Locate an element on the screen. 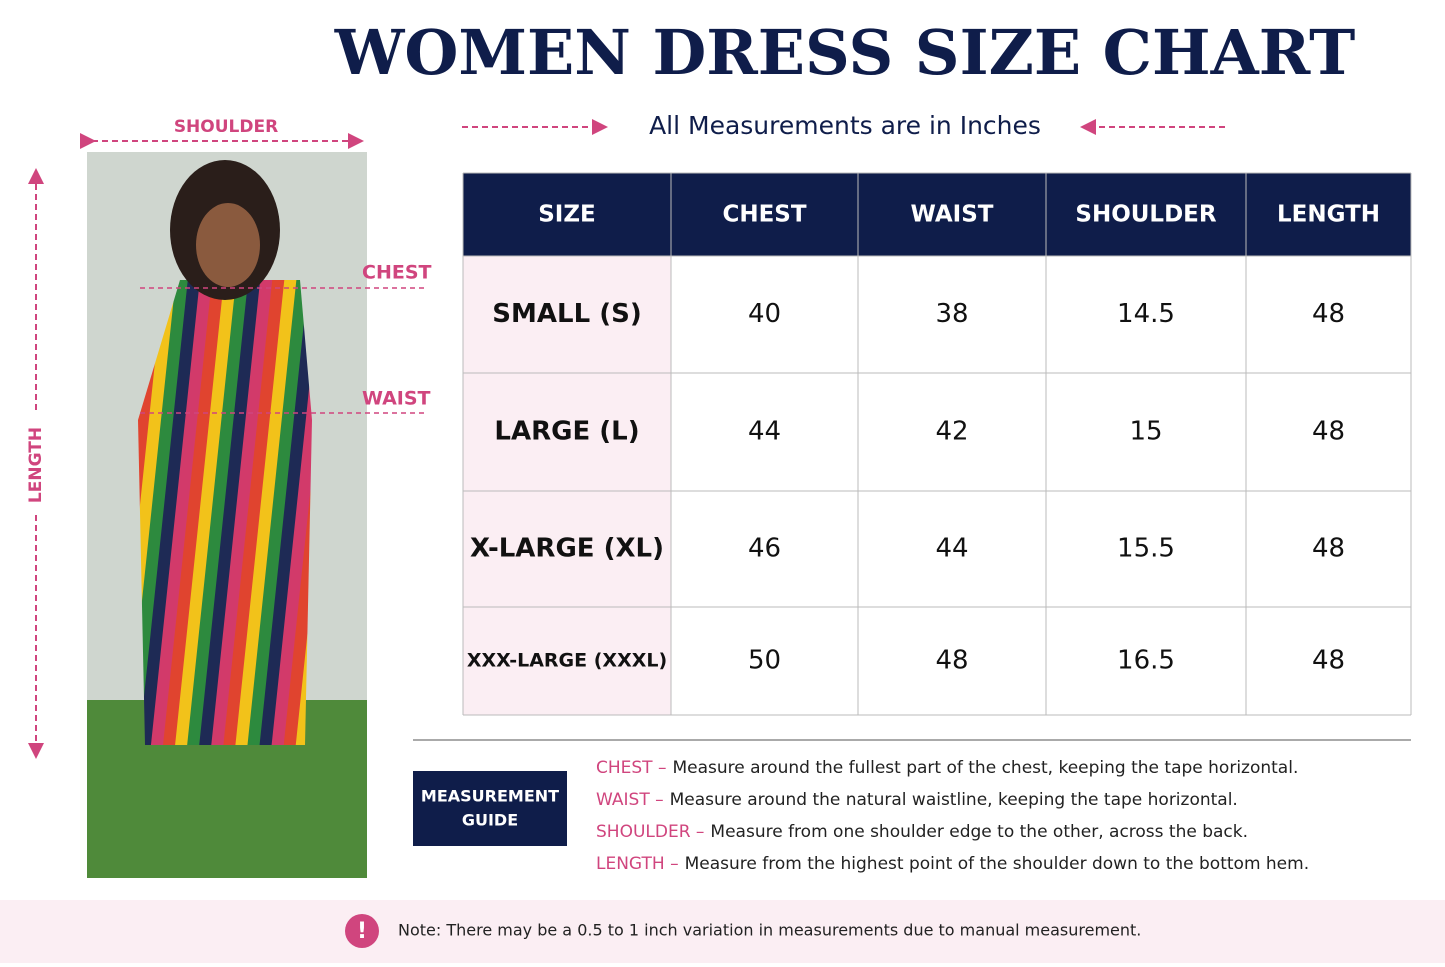 The height and width of the screenshot is (967, 1445). size-cell: SMALL (S) is located at coordinates (566, 314).